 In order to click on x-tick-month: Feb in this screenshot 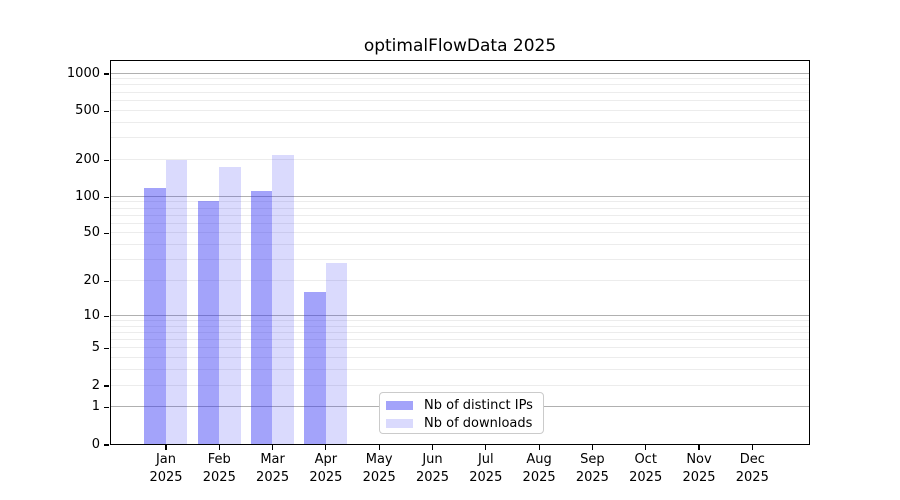, I will do `click(219, 459)`.